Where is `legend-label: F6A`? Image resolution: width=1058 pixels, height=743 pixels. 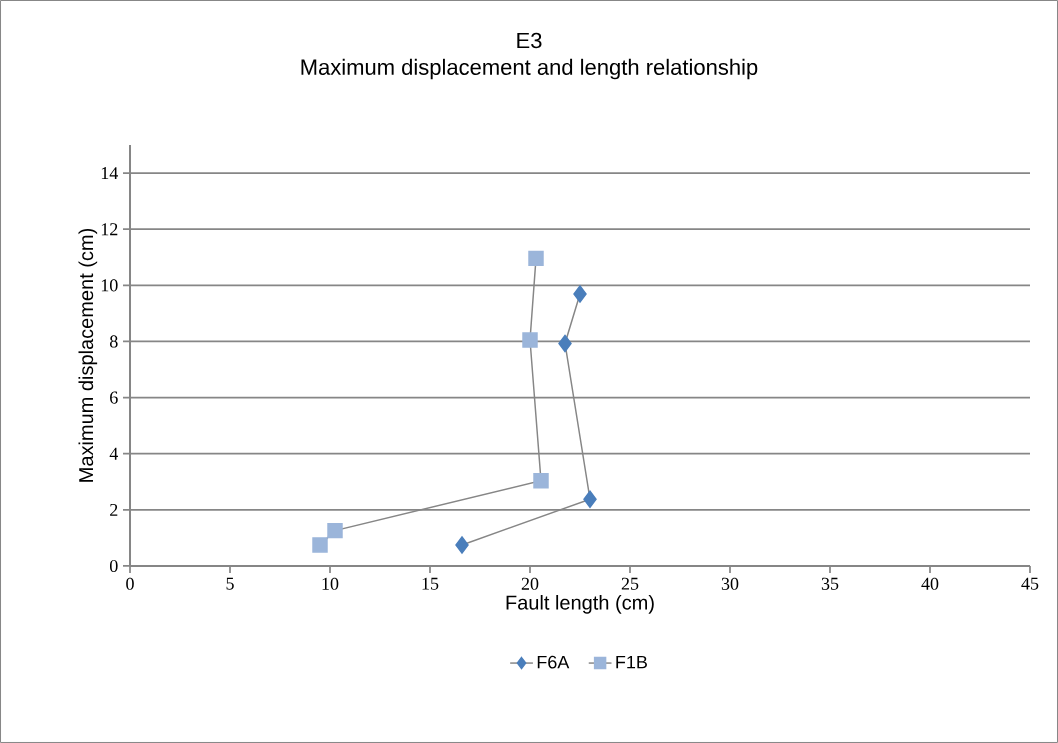 legend-label: F6A is located at coordinates (553, 662).